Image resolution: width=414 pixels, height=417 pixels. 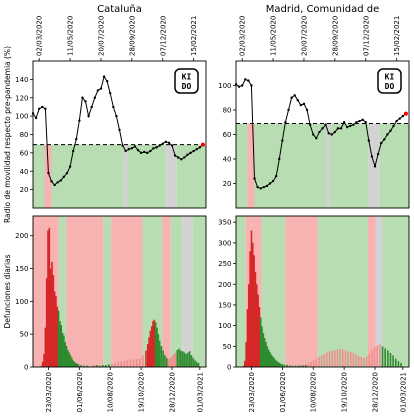 What do you see at coordinates (314, 392) in the screenshot?
I see `bottom-tick-label-2: 10/08/2020` at bounding box center [314, 392].